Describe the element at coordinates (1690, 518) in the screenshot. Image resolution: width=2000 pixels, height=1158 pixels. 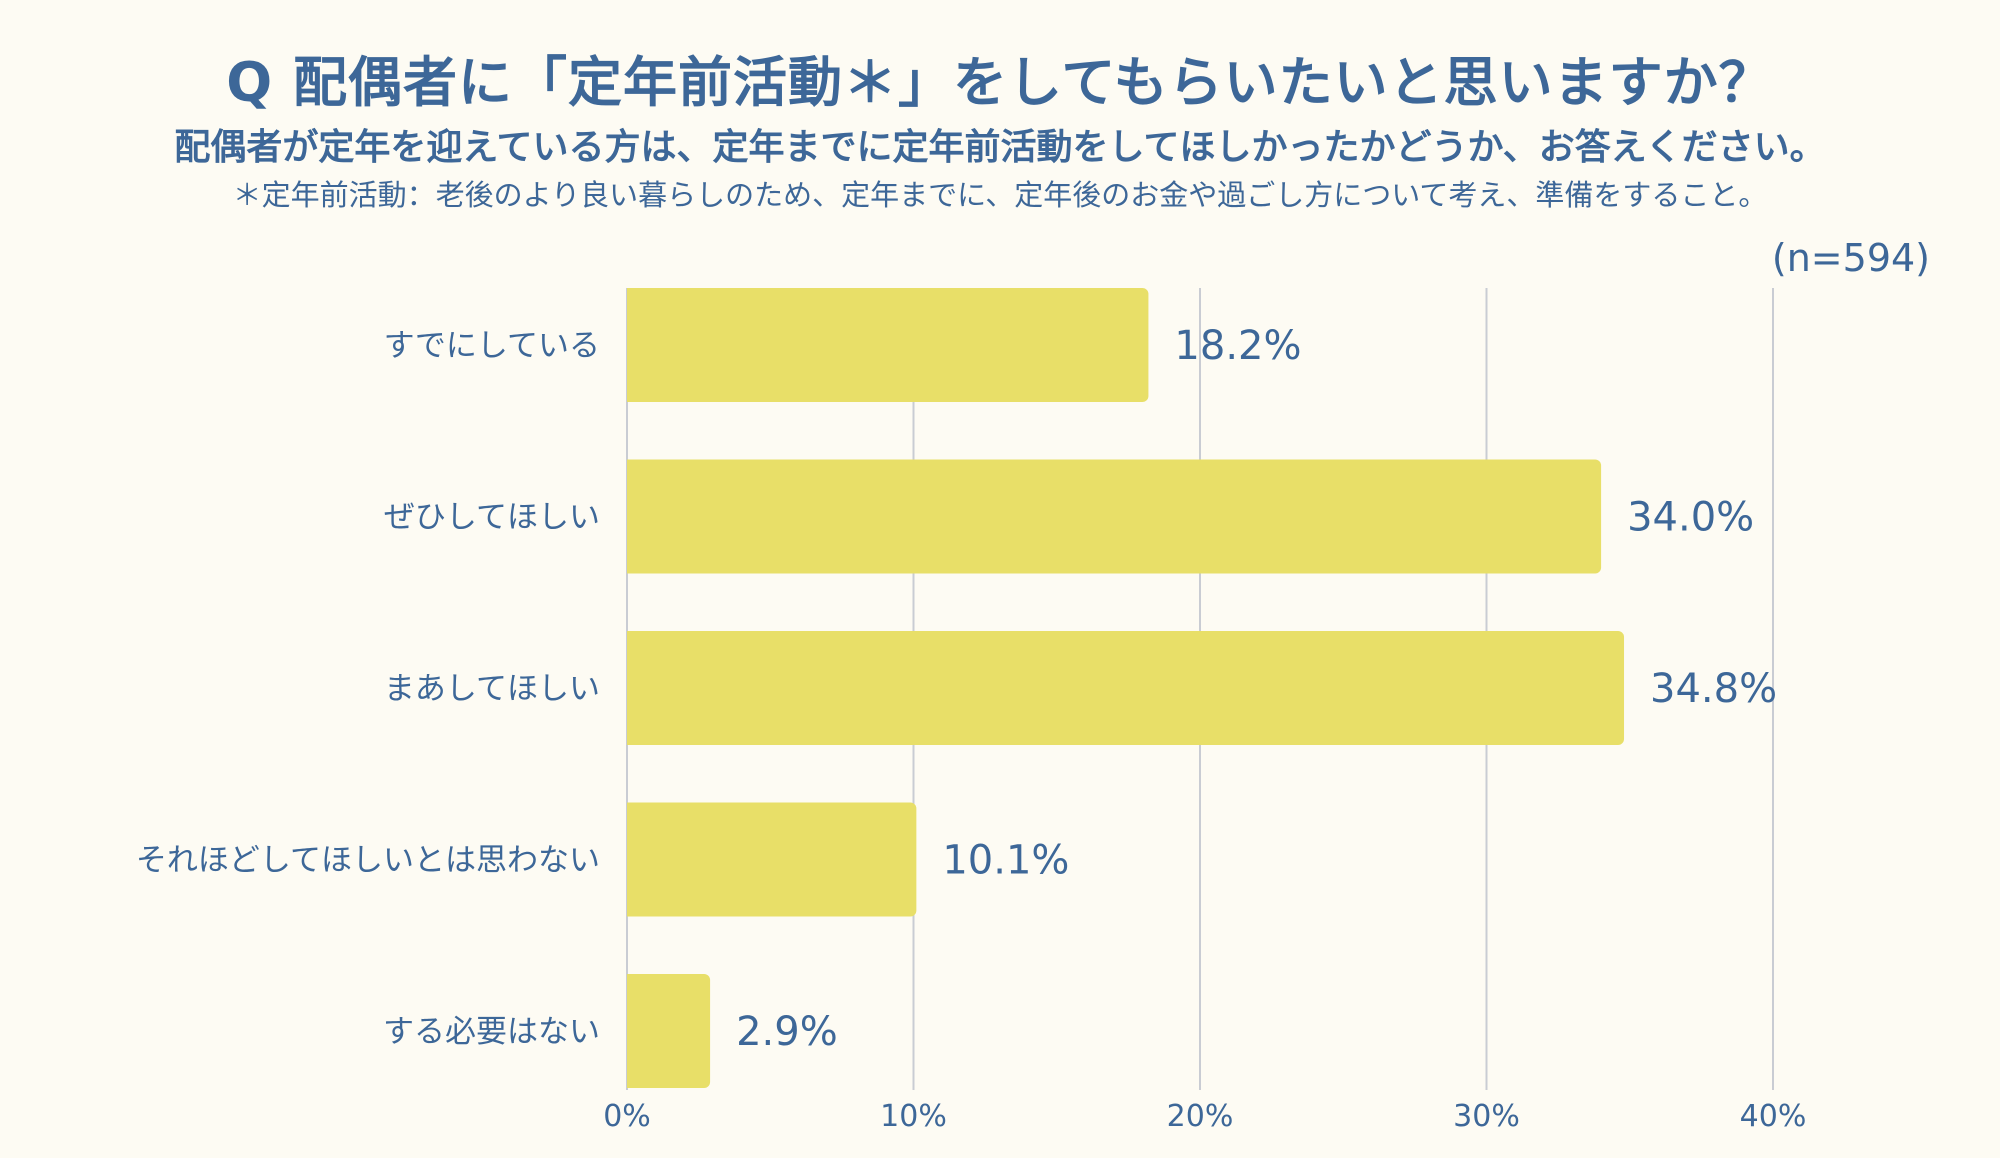
I see `data-label: 34.0%` at that location.